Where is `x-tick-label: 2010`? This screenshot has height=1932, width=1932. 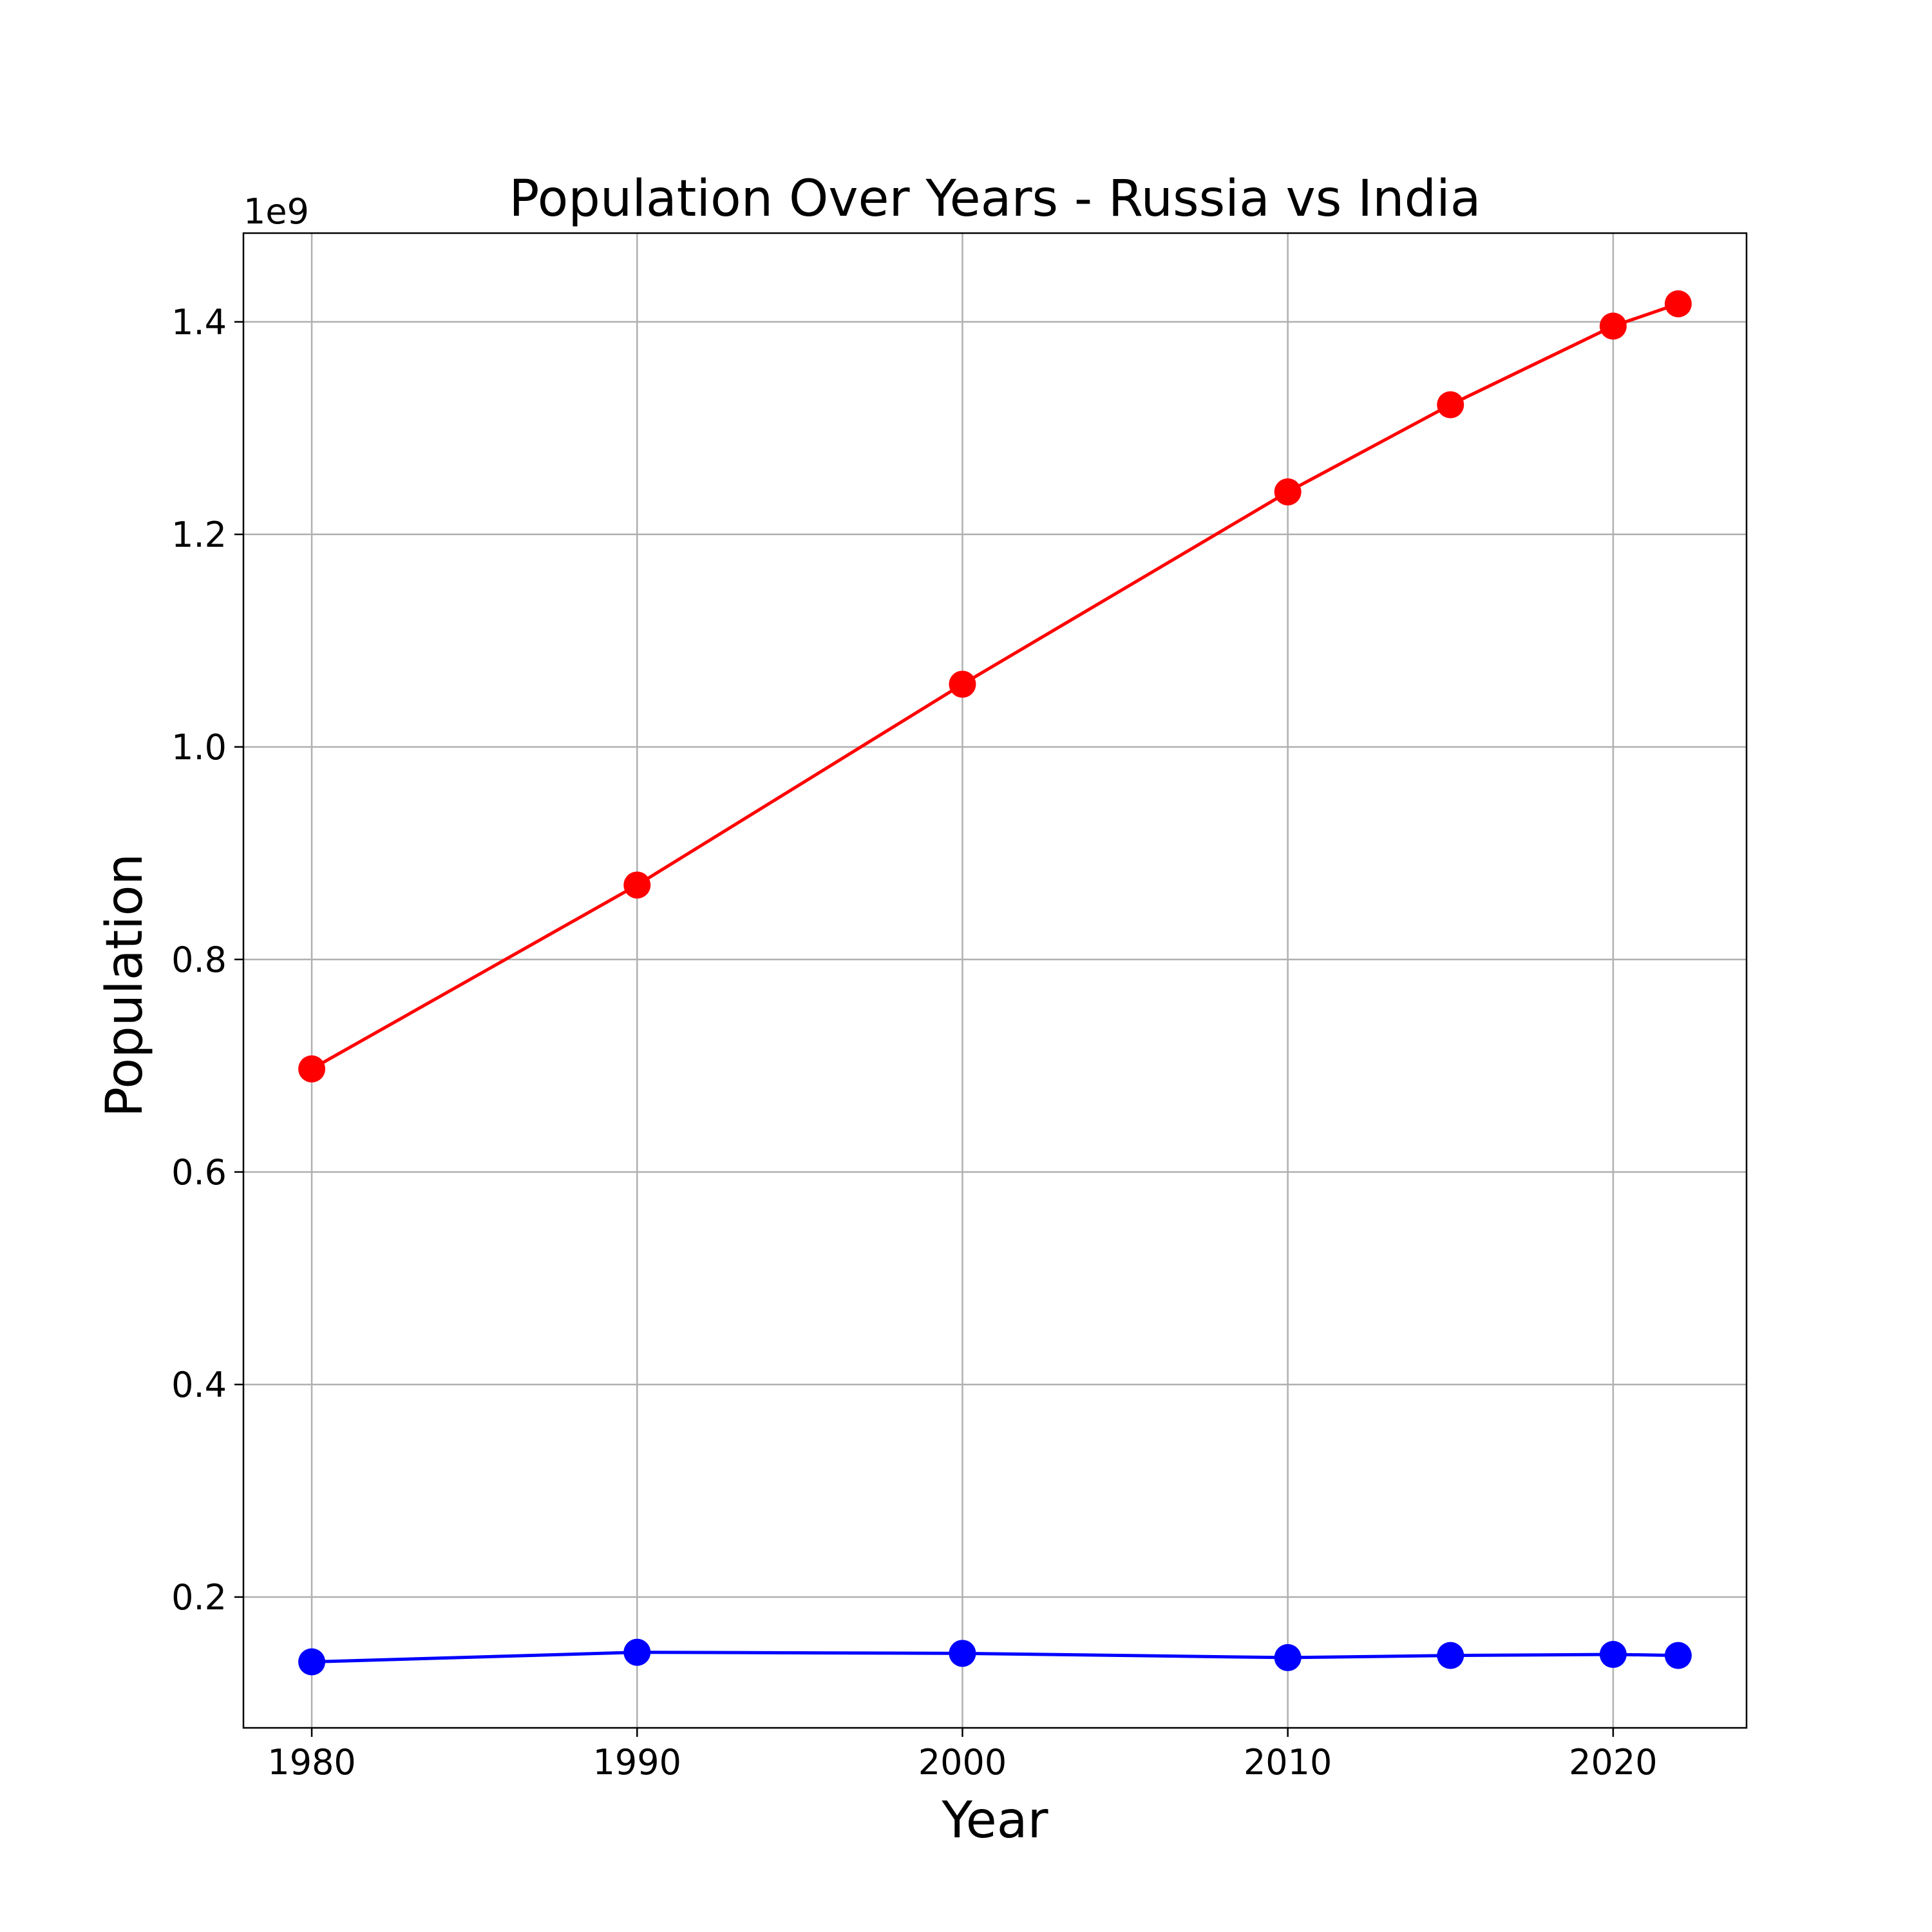 x-tick-label: 2010 is located at coordinates (1288, 1762).